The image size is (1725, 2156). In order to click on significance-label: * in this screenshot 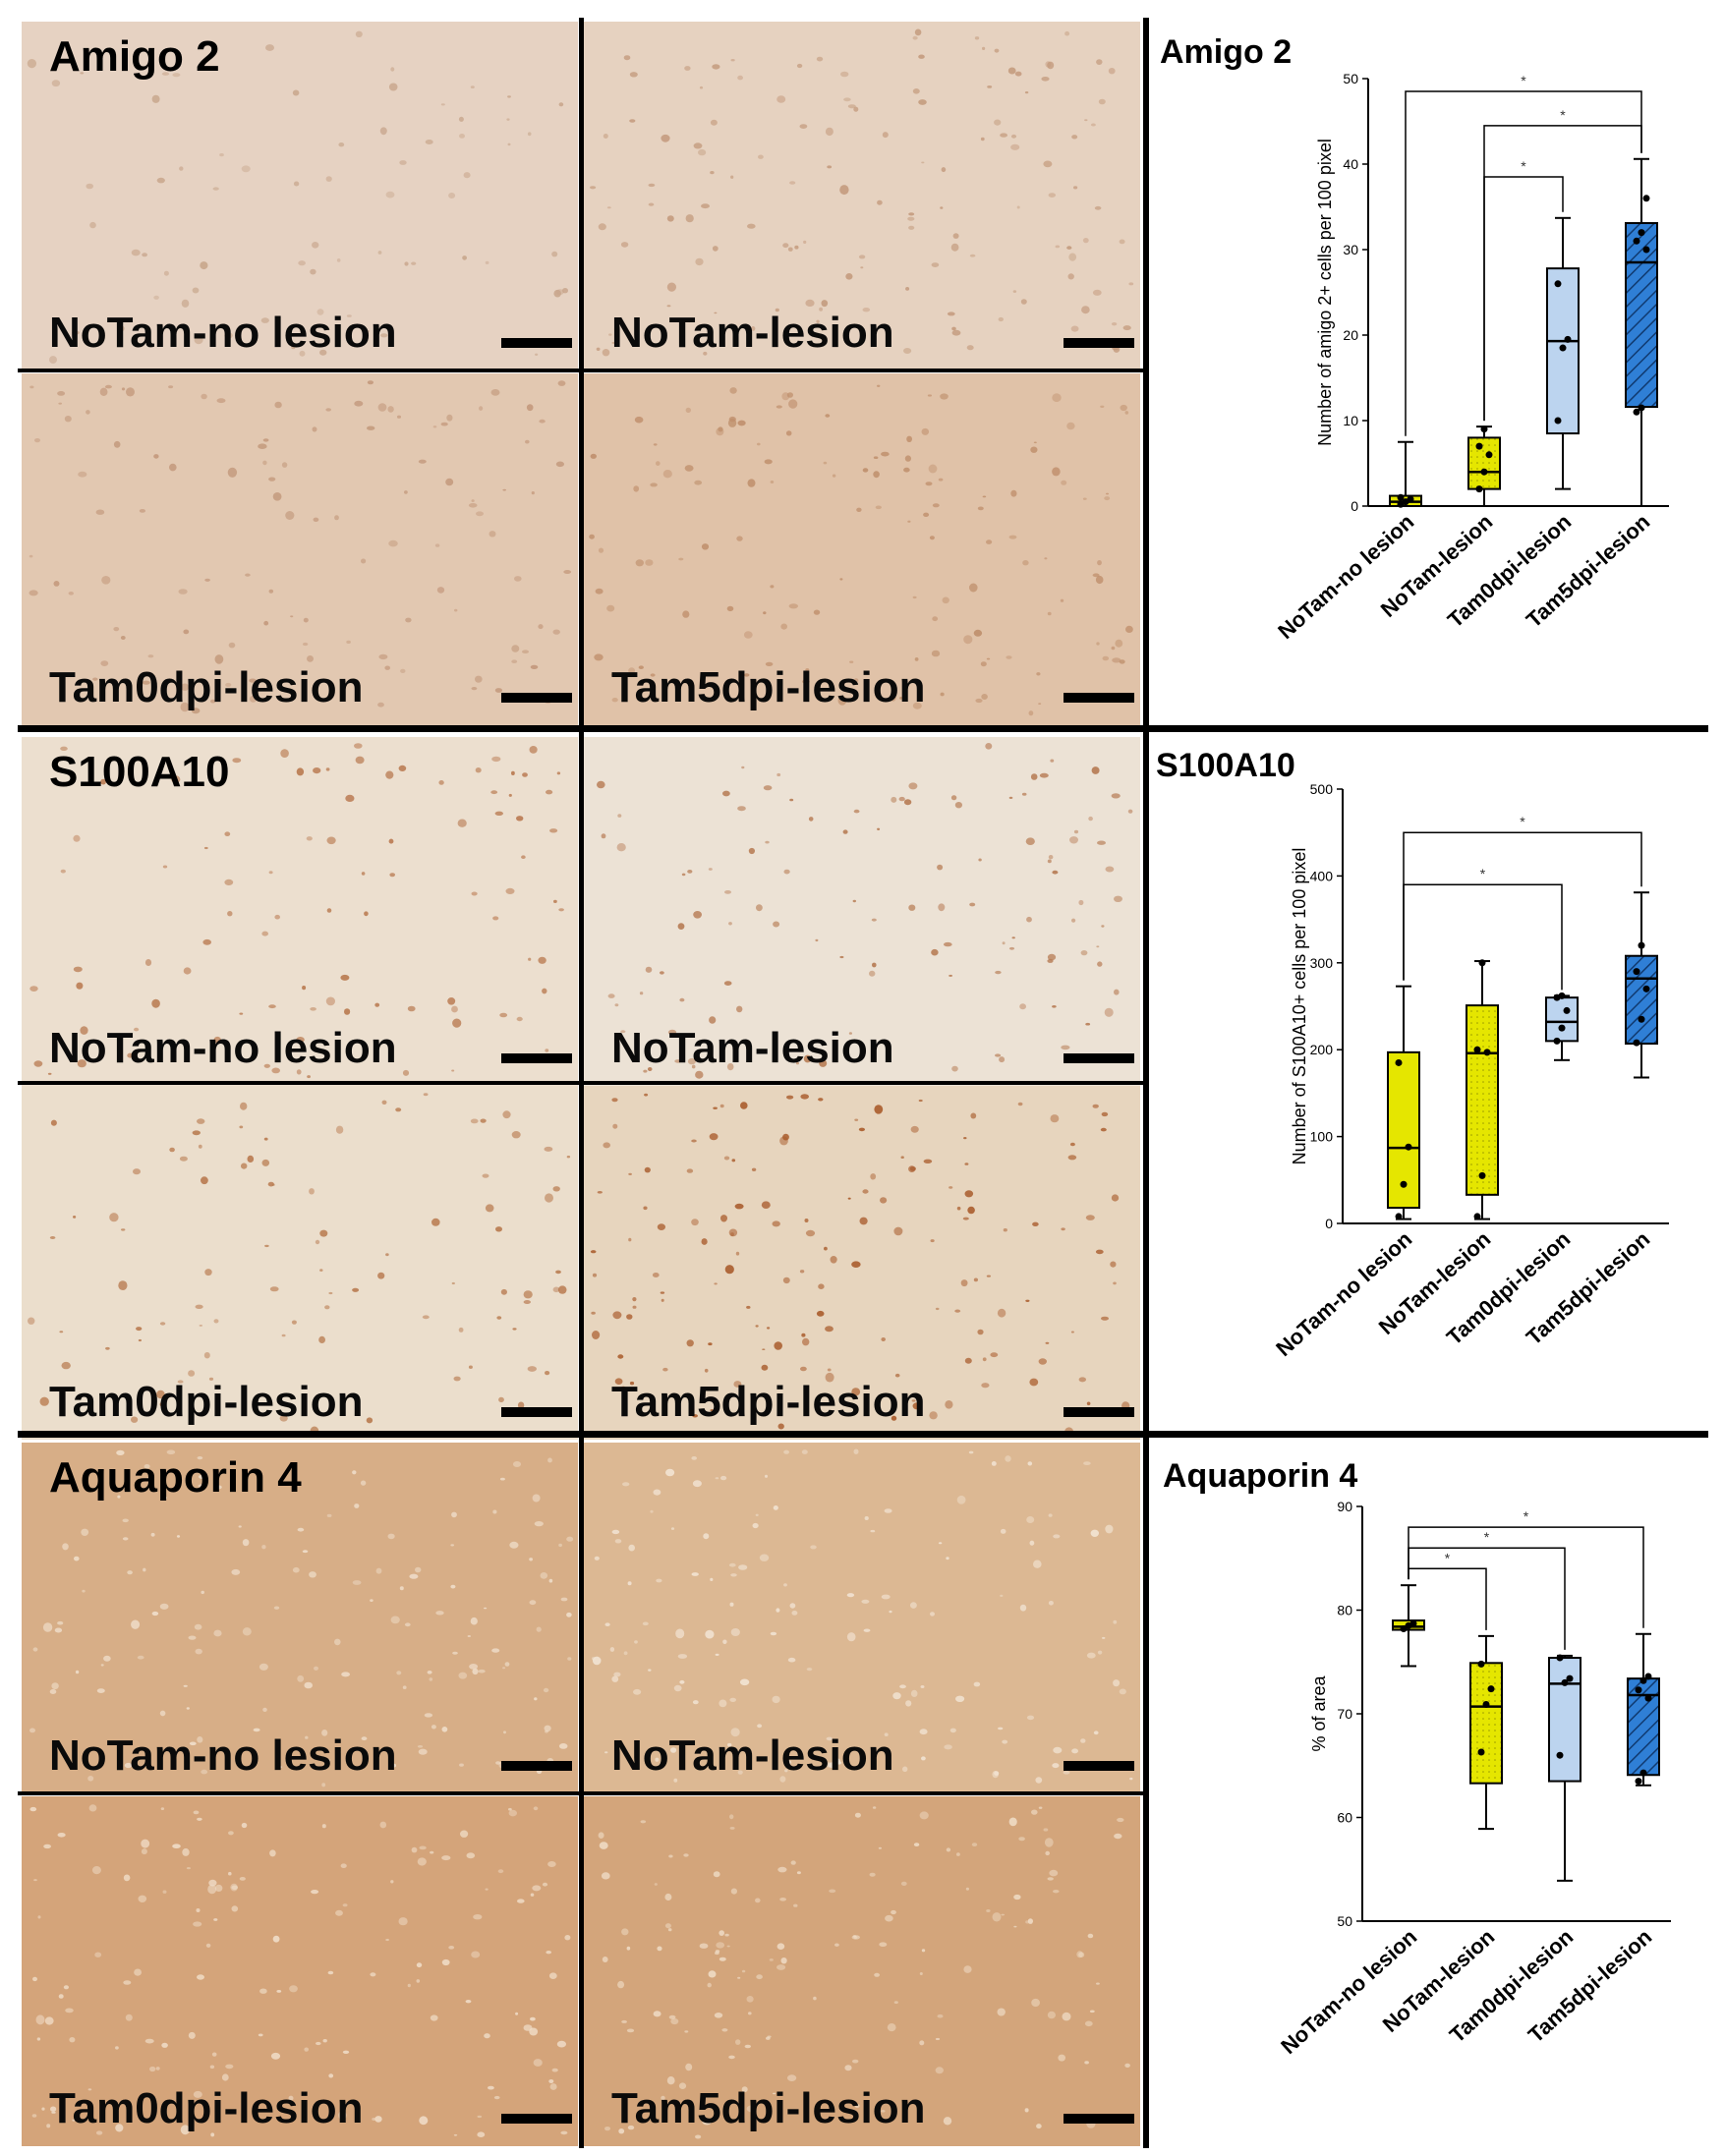, I will do `click(1522, 821)`.